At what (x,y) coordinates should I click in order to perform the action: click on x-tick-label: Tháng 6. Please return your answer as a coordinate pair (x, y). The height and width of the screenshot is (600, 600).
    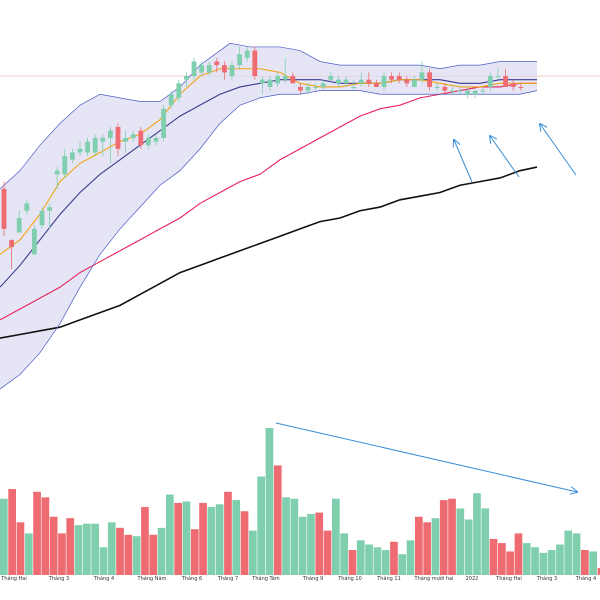
    Looking at the image, I should click on (191, 578).